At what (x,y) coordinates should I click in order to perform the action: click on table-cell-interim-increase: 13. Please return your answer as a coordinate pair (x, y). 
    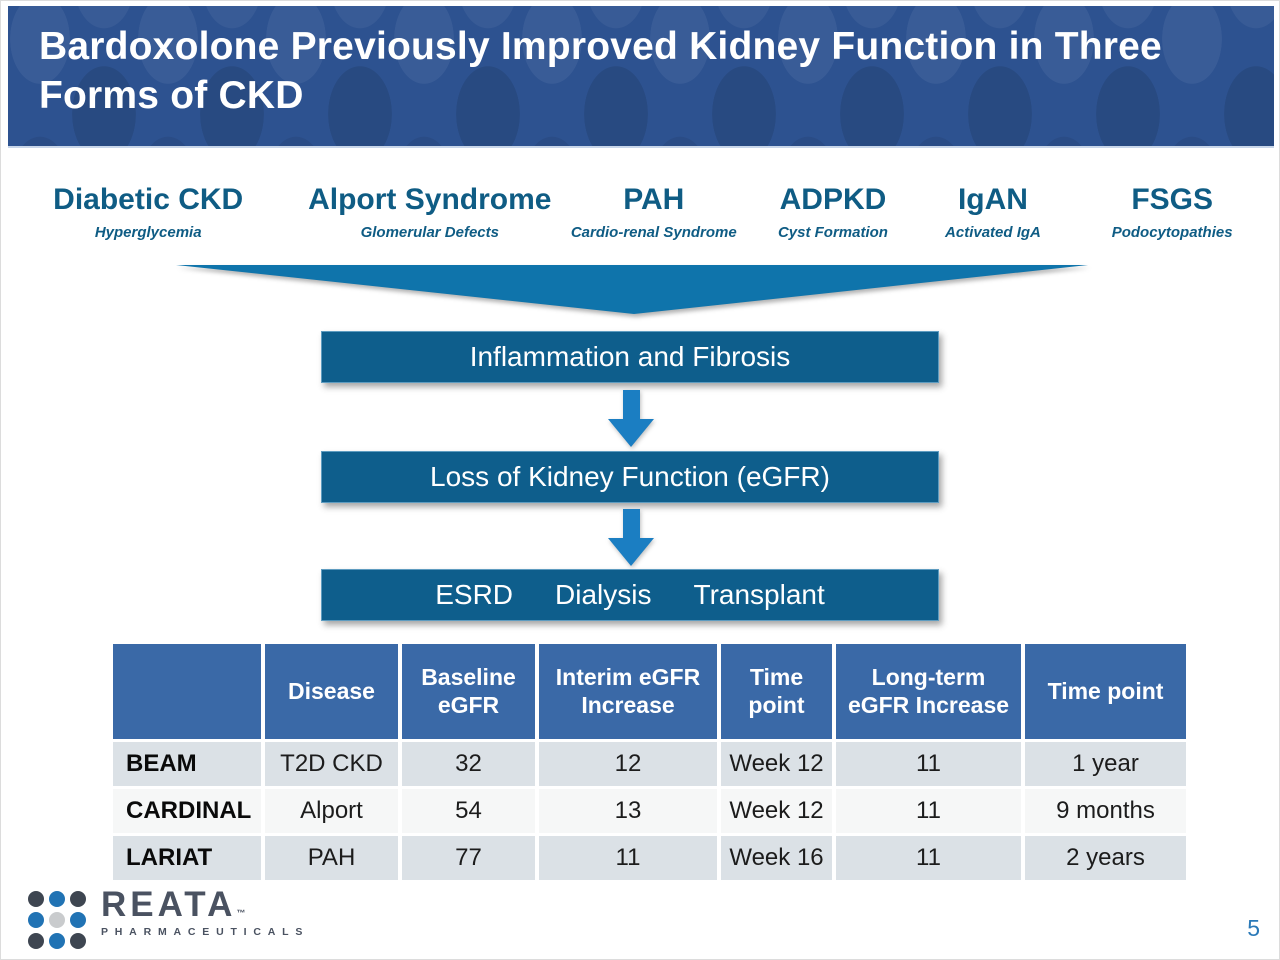
    Looking at the image, I should click on (628, 811).